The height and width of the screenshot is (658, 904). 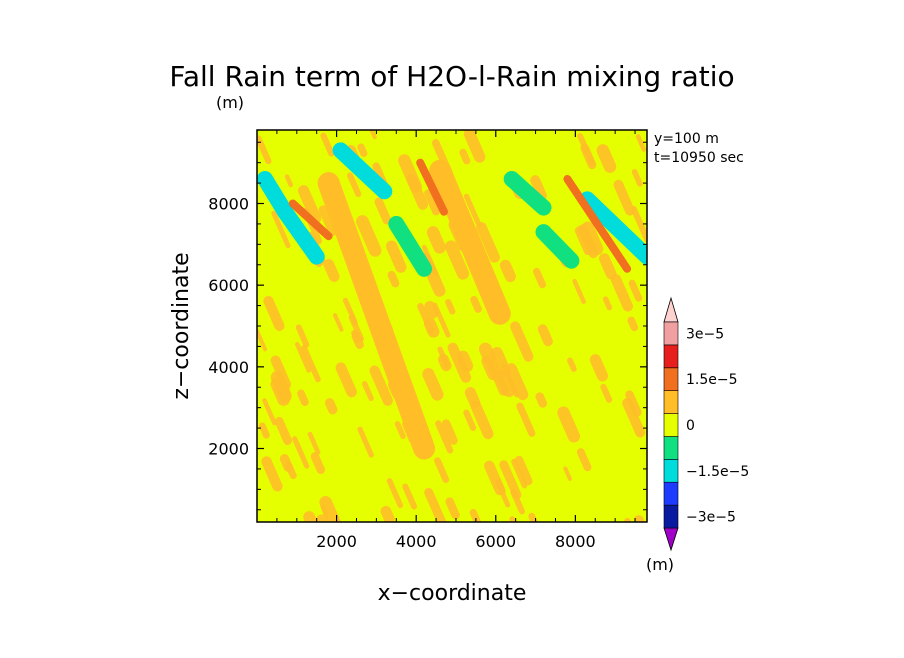 I want to click on colorbar-tick-label: 0, so click(x=690, y=426).